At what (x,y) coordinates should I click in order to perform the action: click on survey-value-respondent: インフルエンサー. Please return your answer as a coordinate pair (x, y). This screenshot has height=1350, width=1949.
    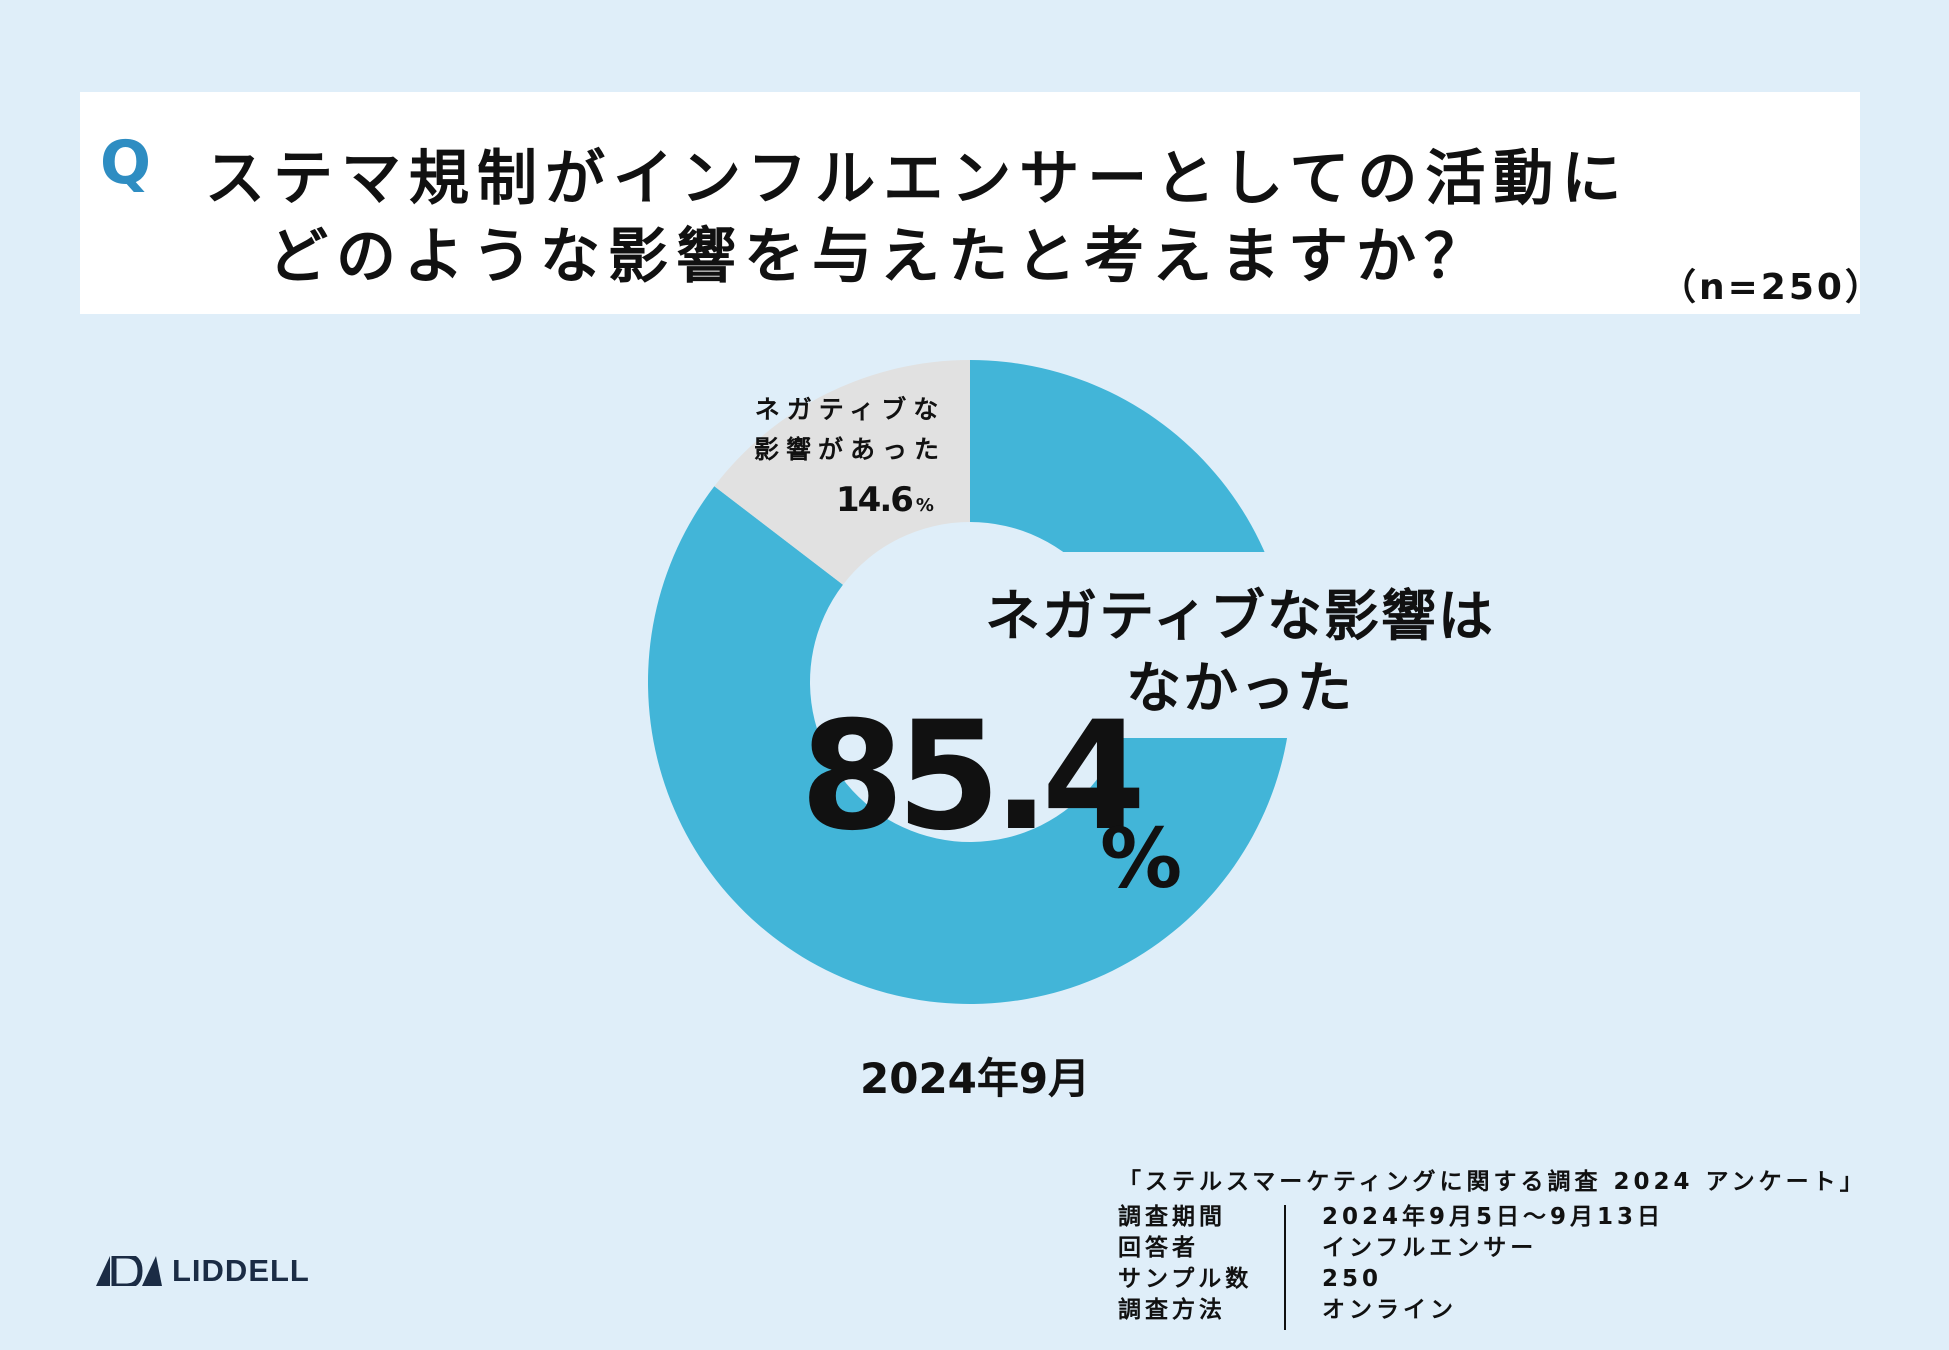
    Looking at the image, I should click on (1430, 1248).